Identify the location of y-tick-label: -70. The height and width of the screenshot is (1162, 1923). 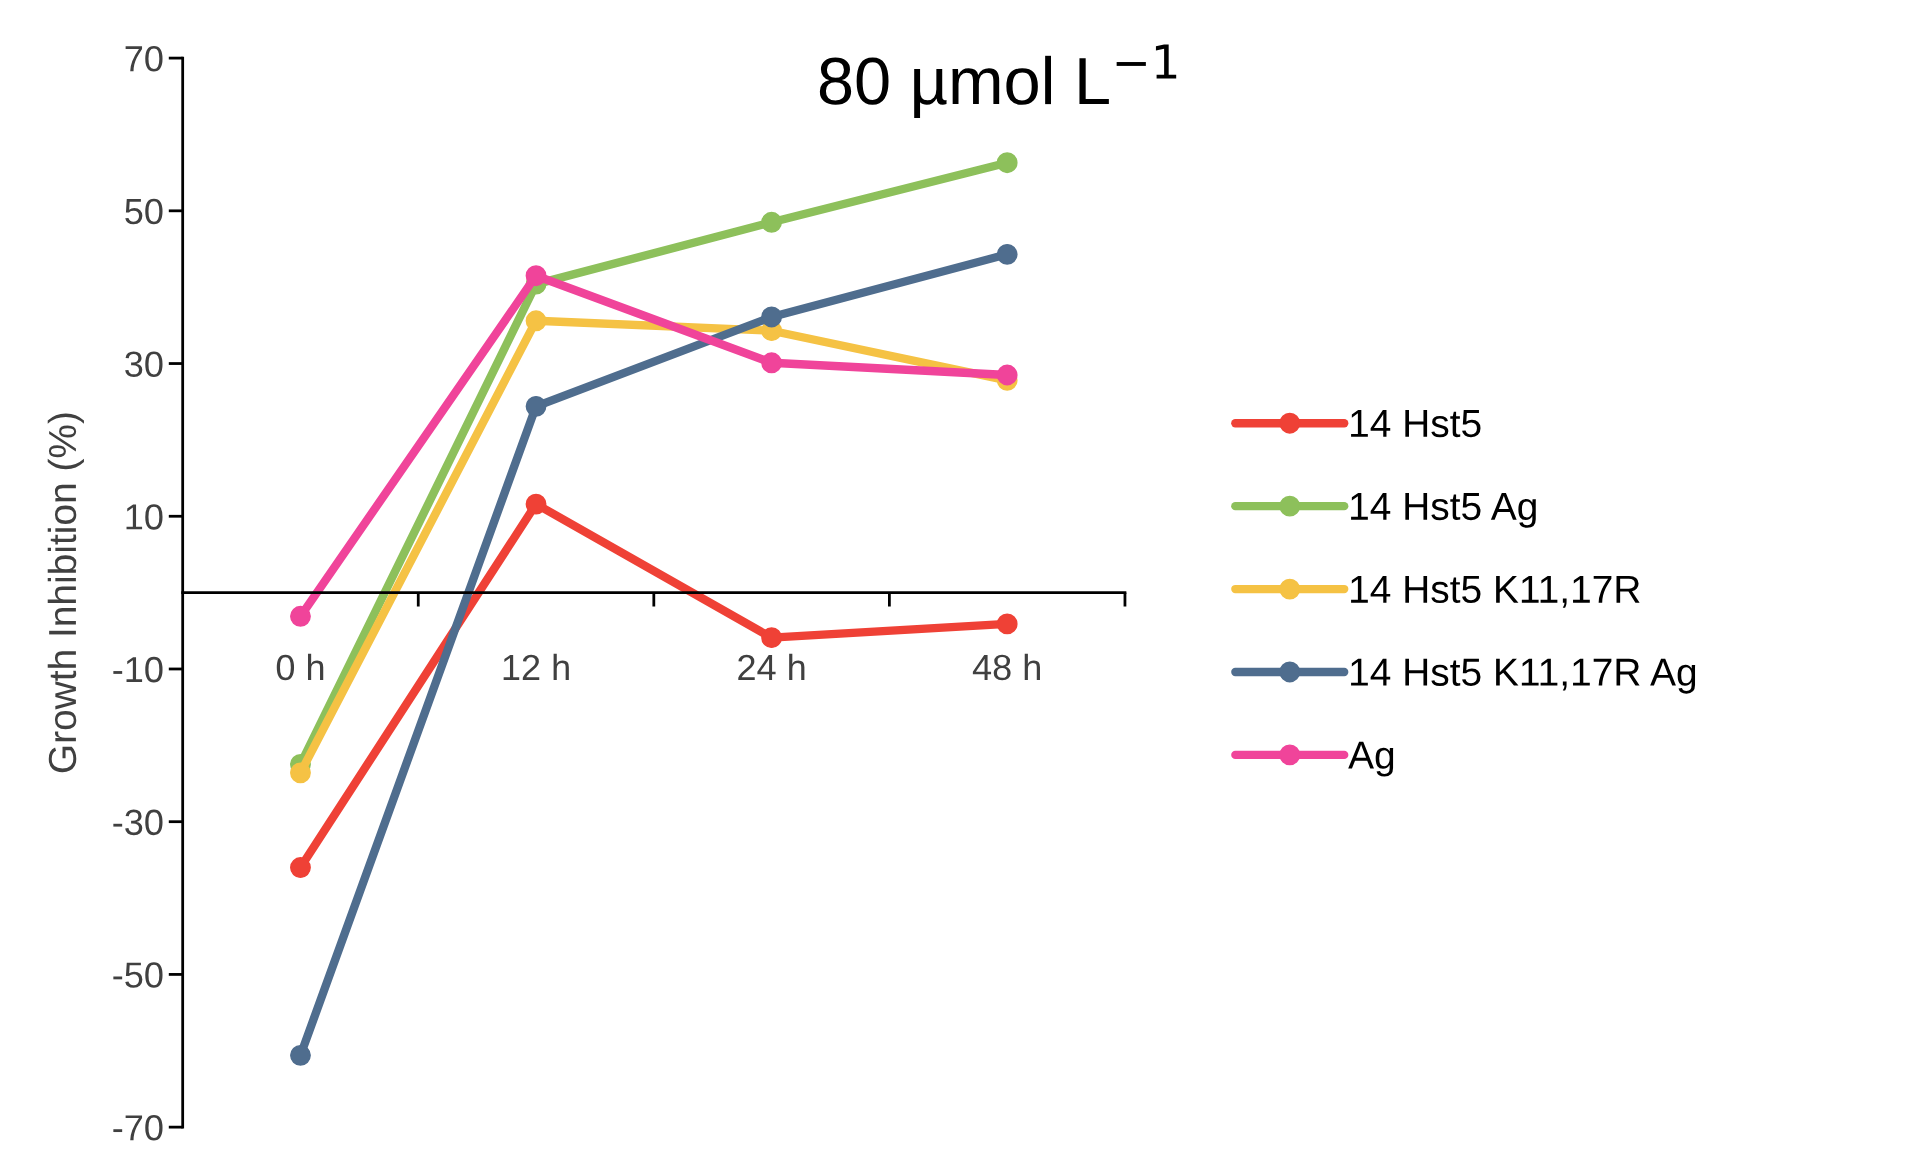
(138, 1128).